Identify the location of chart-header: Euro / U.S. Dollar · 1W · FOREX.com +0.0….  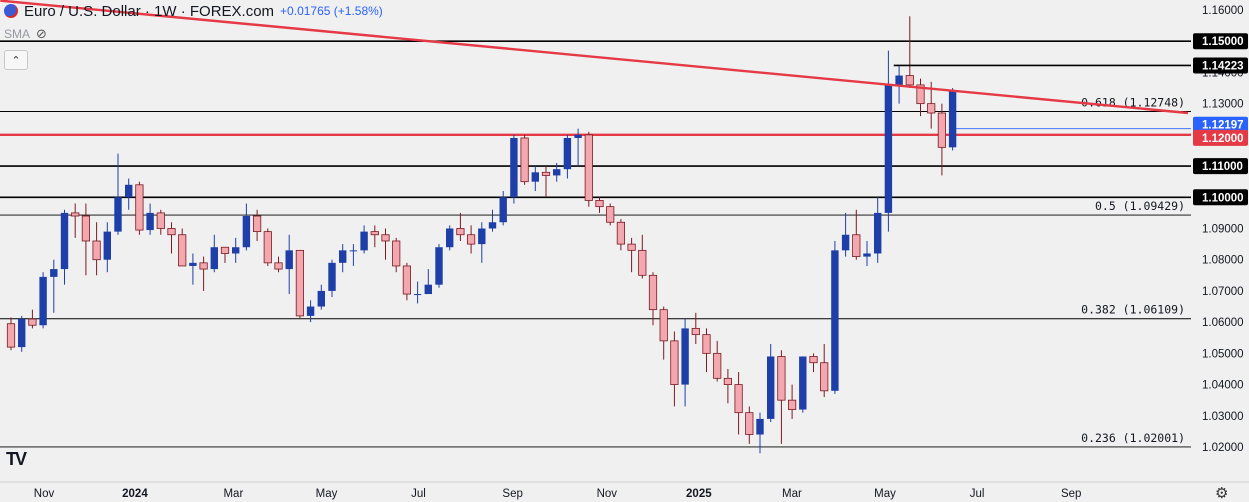
(193, 11).